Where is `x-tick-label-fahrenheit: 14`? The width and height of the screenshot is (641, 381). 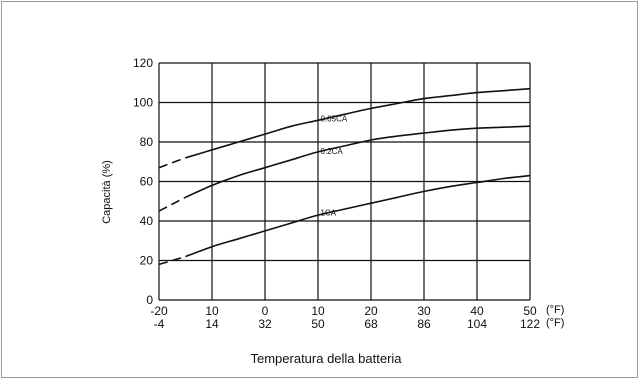 x-tick-label-fahrenheit: 14 is located at coordinates (212, 324).